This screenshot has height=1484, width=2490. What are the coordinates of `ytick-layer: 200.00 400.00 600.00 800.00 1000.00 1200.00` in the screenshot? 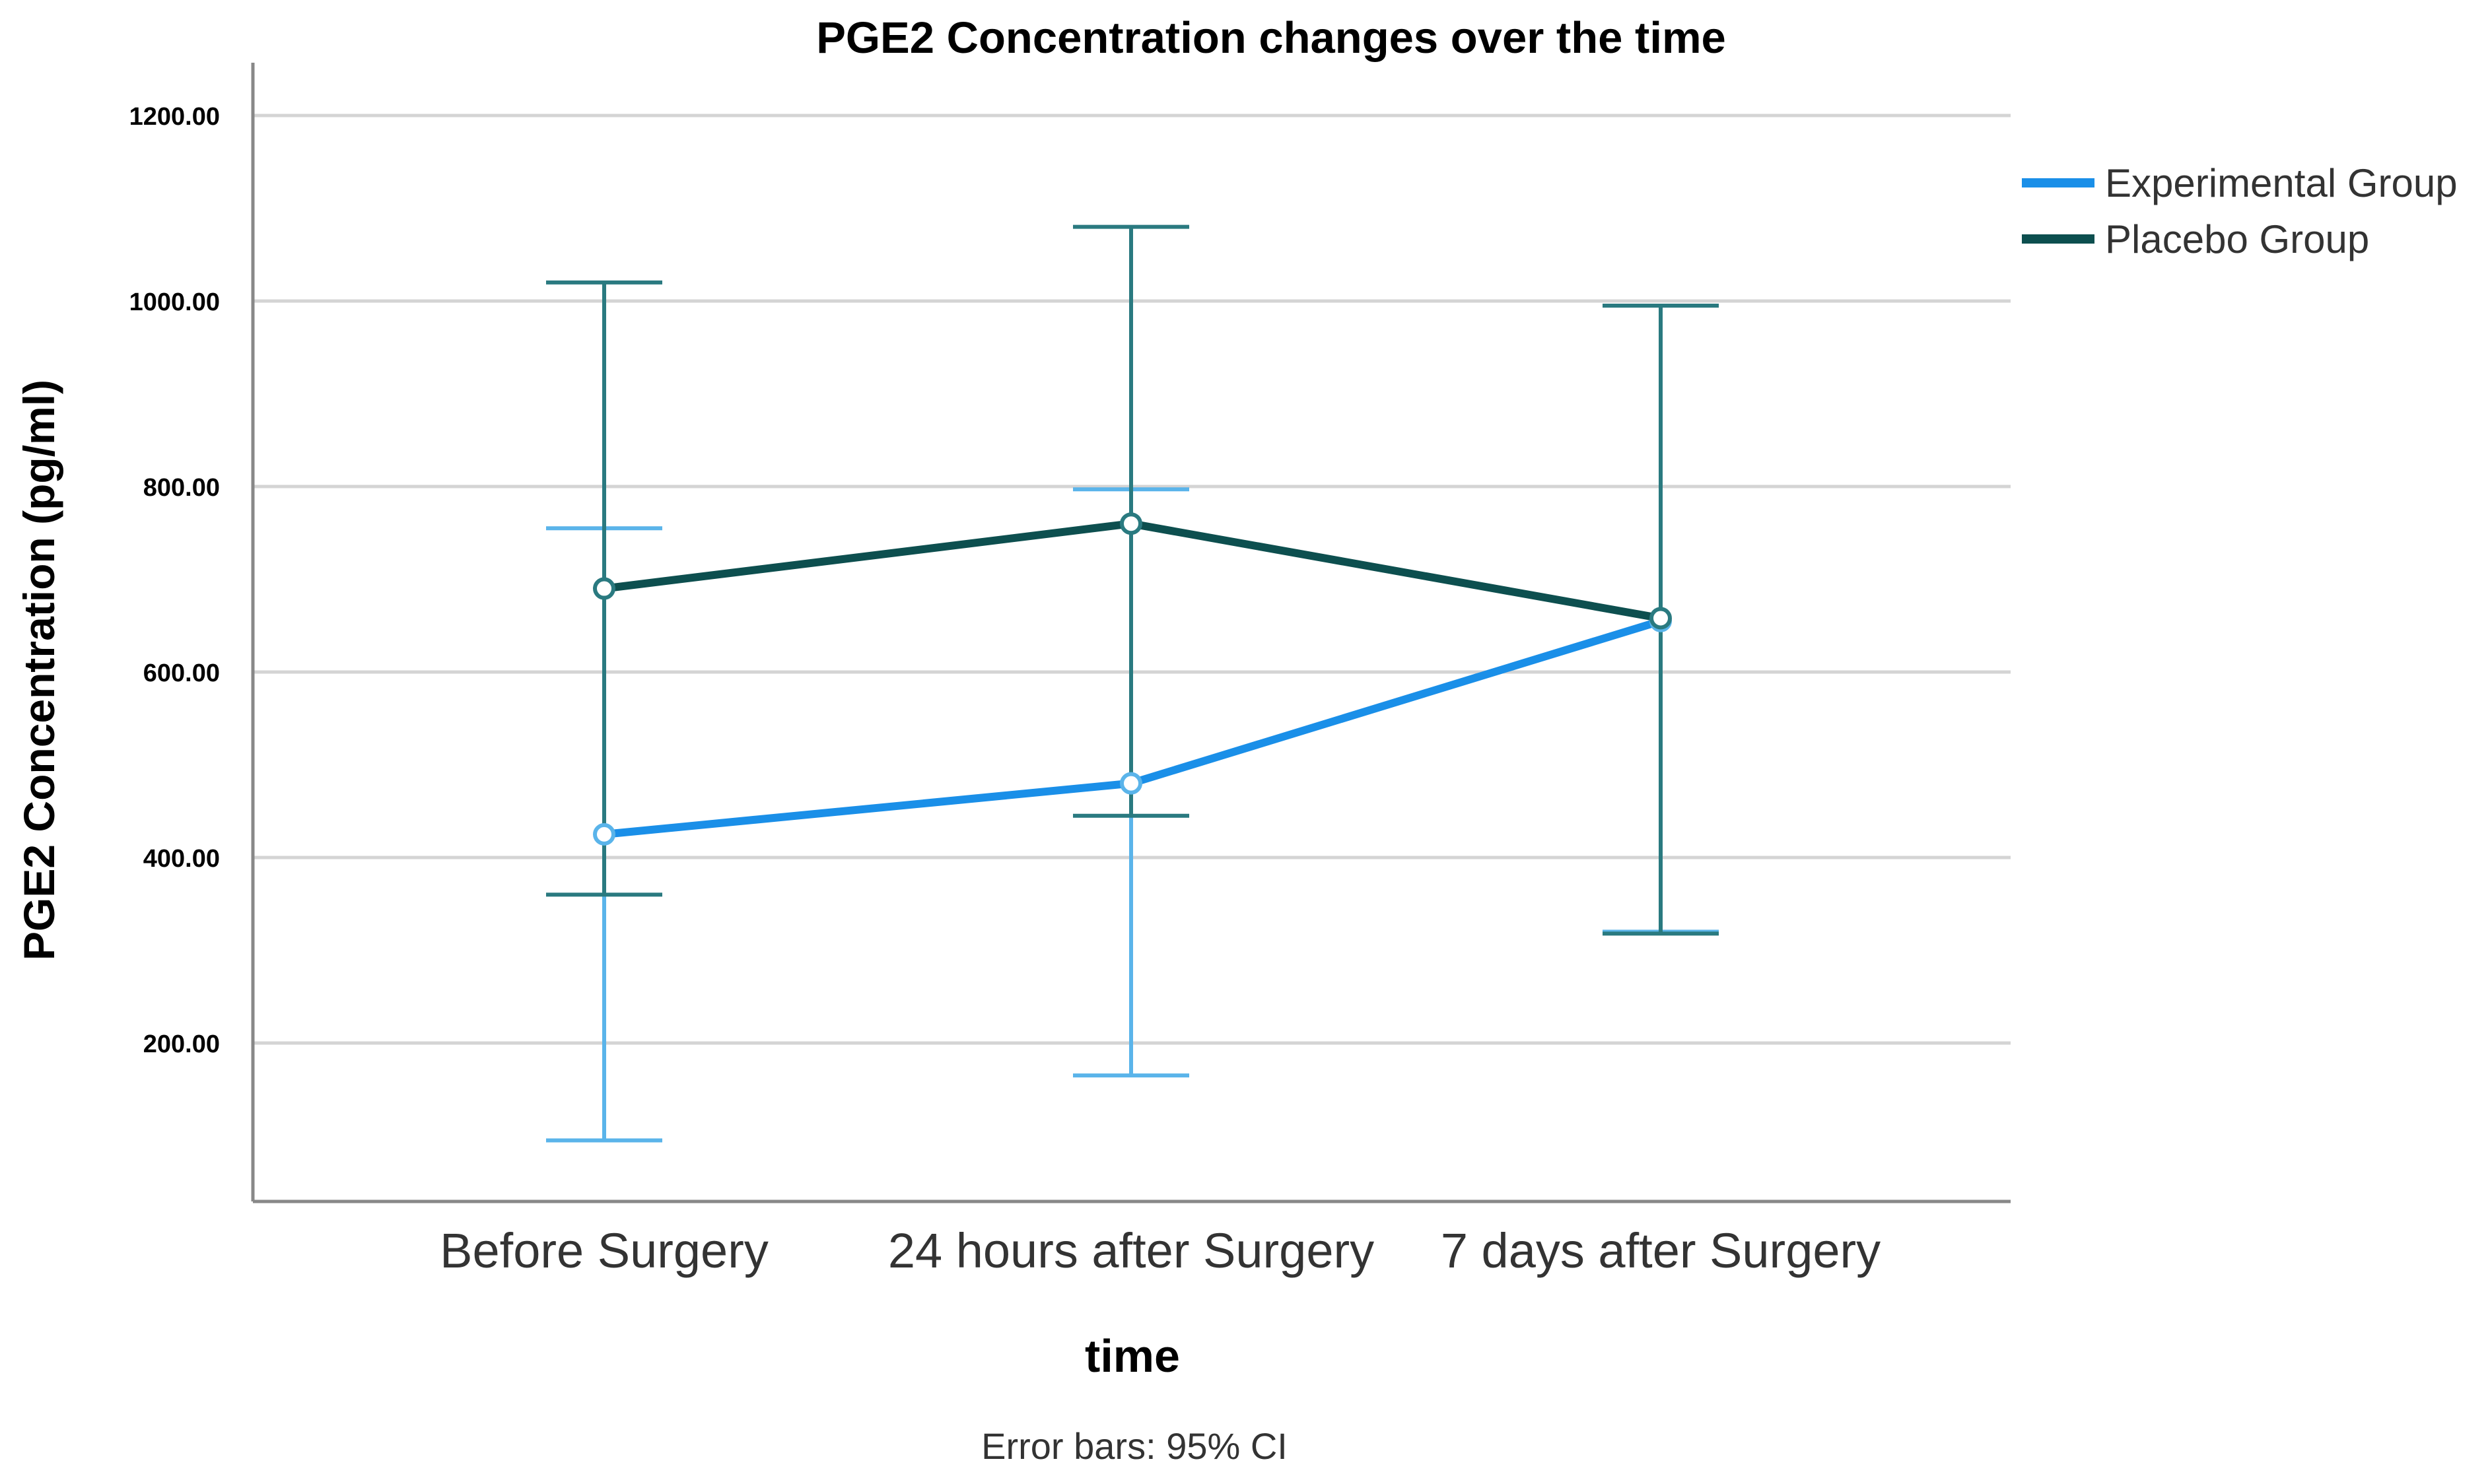 It's located at (174, 580).